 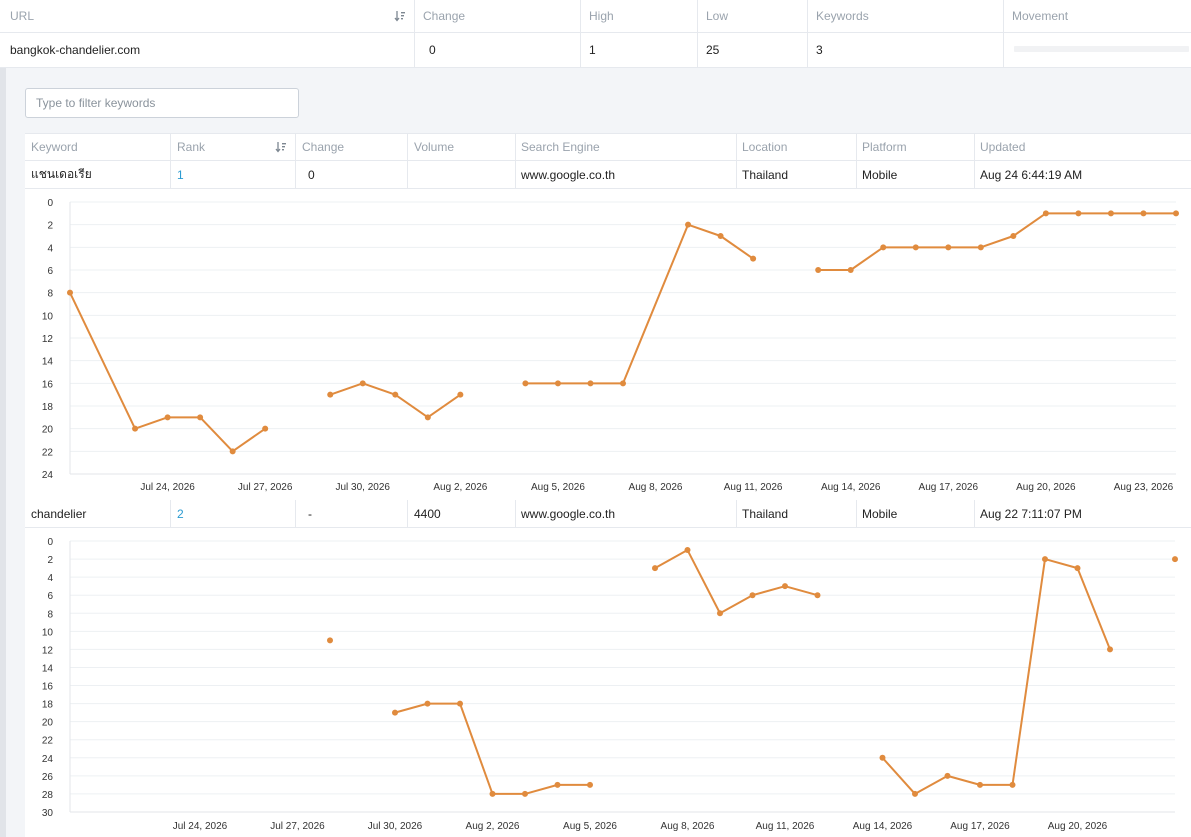 What do you see at coordinates (191, 147) in the screenshot?
I see `column-label-rank: Rank` at bounding box center [191, 147].